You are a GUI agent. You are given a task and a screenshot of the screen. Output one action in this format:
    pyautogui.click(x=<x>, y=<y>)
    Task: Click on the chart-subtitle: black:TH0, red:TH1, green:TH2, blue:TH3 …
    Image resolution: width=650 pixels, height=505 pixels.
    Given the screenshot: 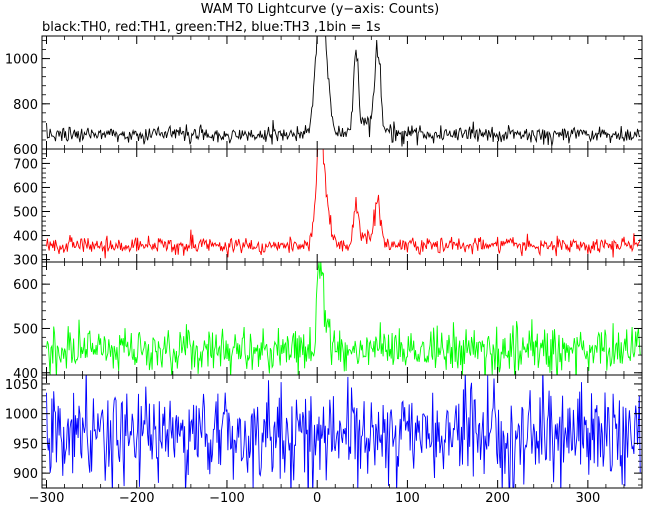 What is the action you would take?
    pyautogui.click(x=211, y=27)
    